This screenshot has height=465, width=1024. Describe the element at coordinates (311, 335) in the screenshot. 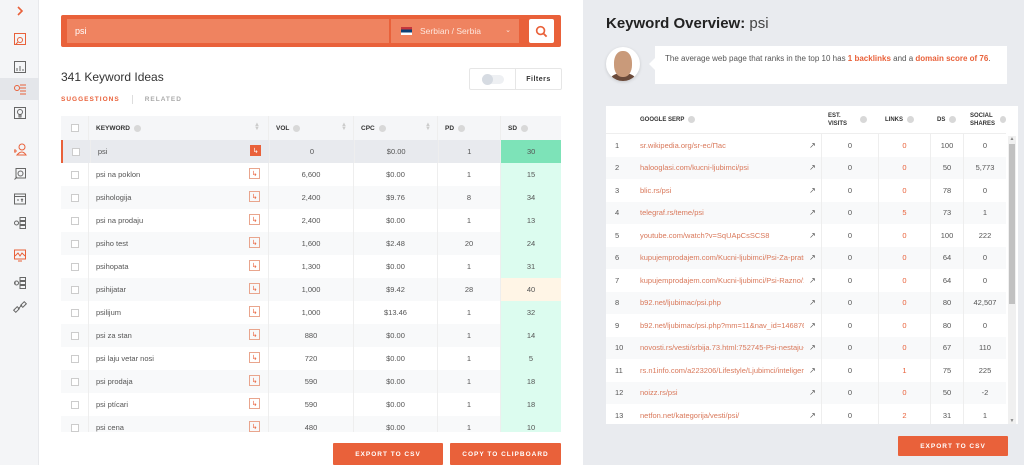

I see `table-row: psi za stan ↳ 880 $0.00 1 14` at that location.